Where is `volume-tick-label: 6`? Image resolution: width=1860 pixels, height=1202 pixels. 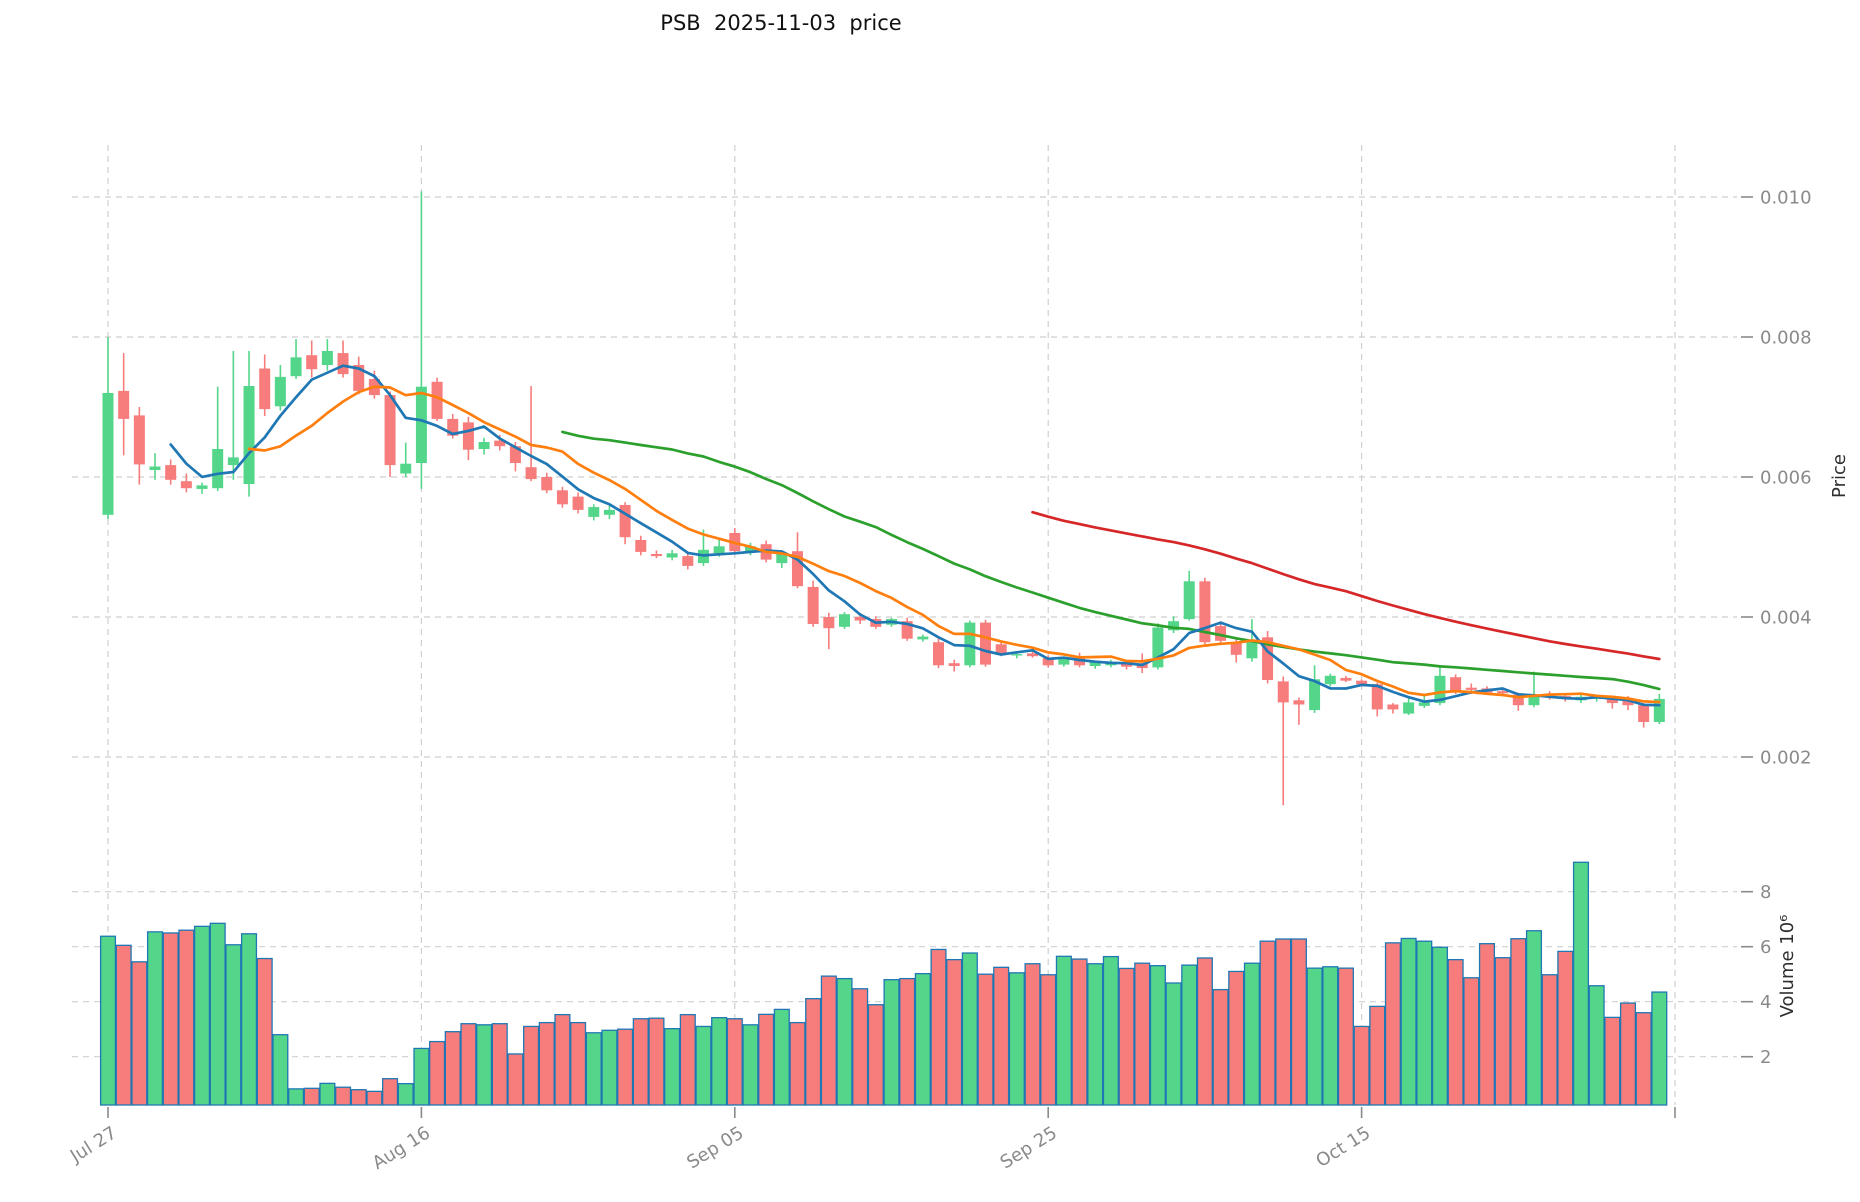 volume-tick-label: 6 is located at coordinates (1765, 947).